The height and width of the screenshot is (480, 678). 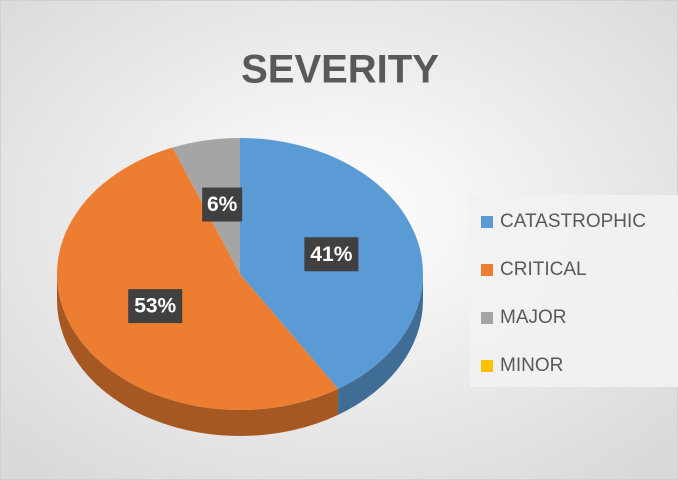 I want to click on chart-title: SEVERITY, so click(x=340, y=70).